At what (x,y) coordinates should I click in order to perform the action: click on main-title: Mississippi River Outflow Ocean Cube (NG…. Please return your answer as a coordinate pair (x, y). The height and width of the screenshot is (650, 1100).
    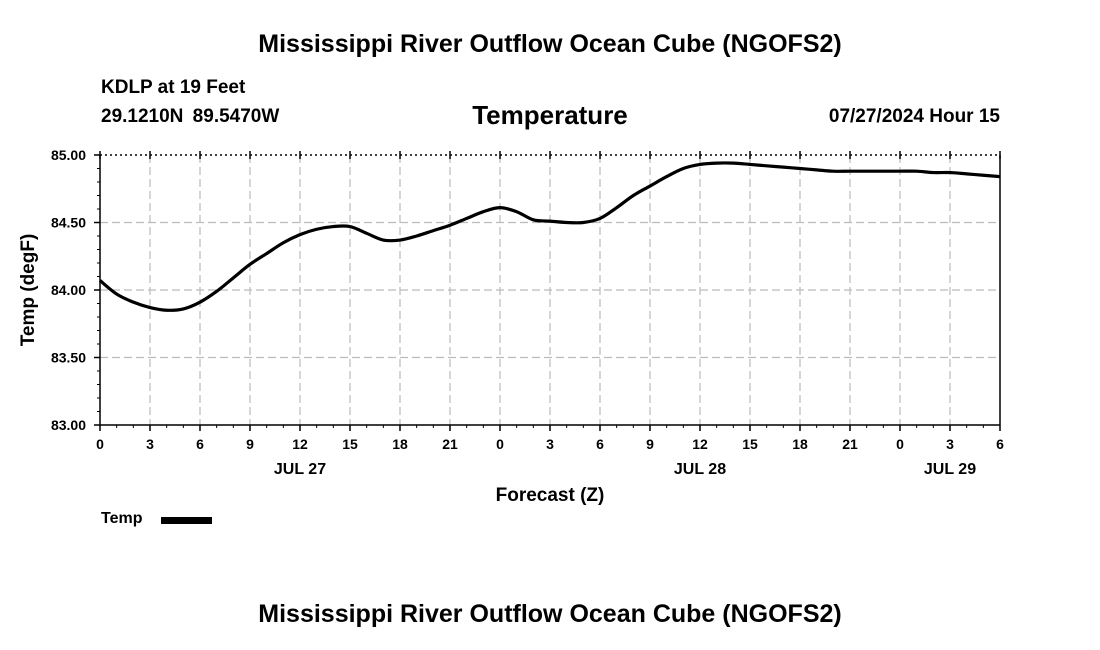
    Looking at the image, I should click on (550, 44).